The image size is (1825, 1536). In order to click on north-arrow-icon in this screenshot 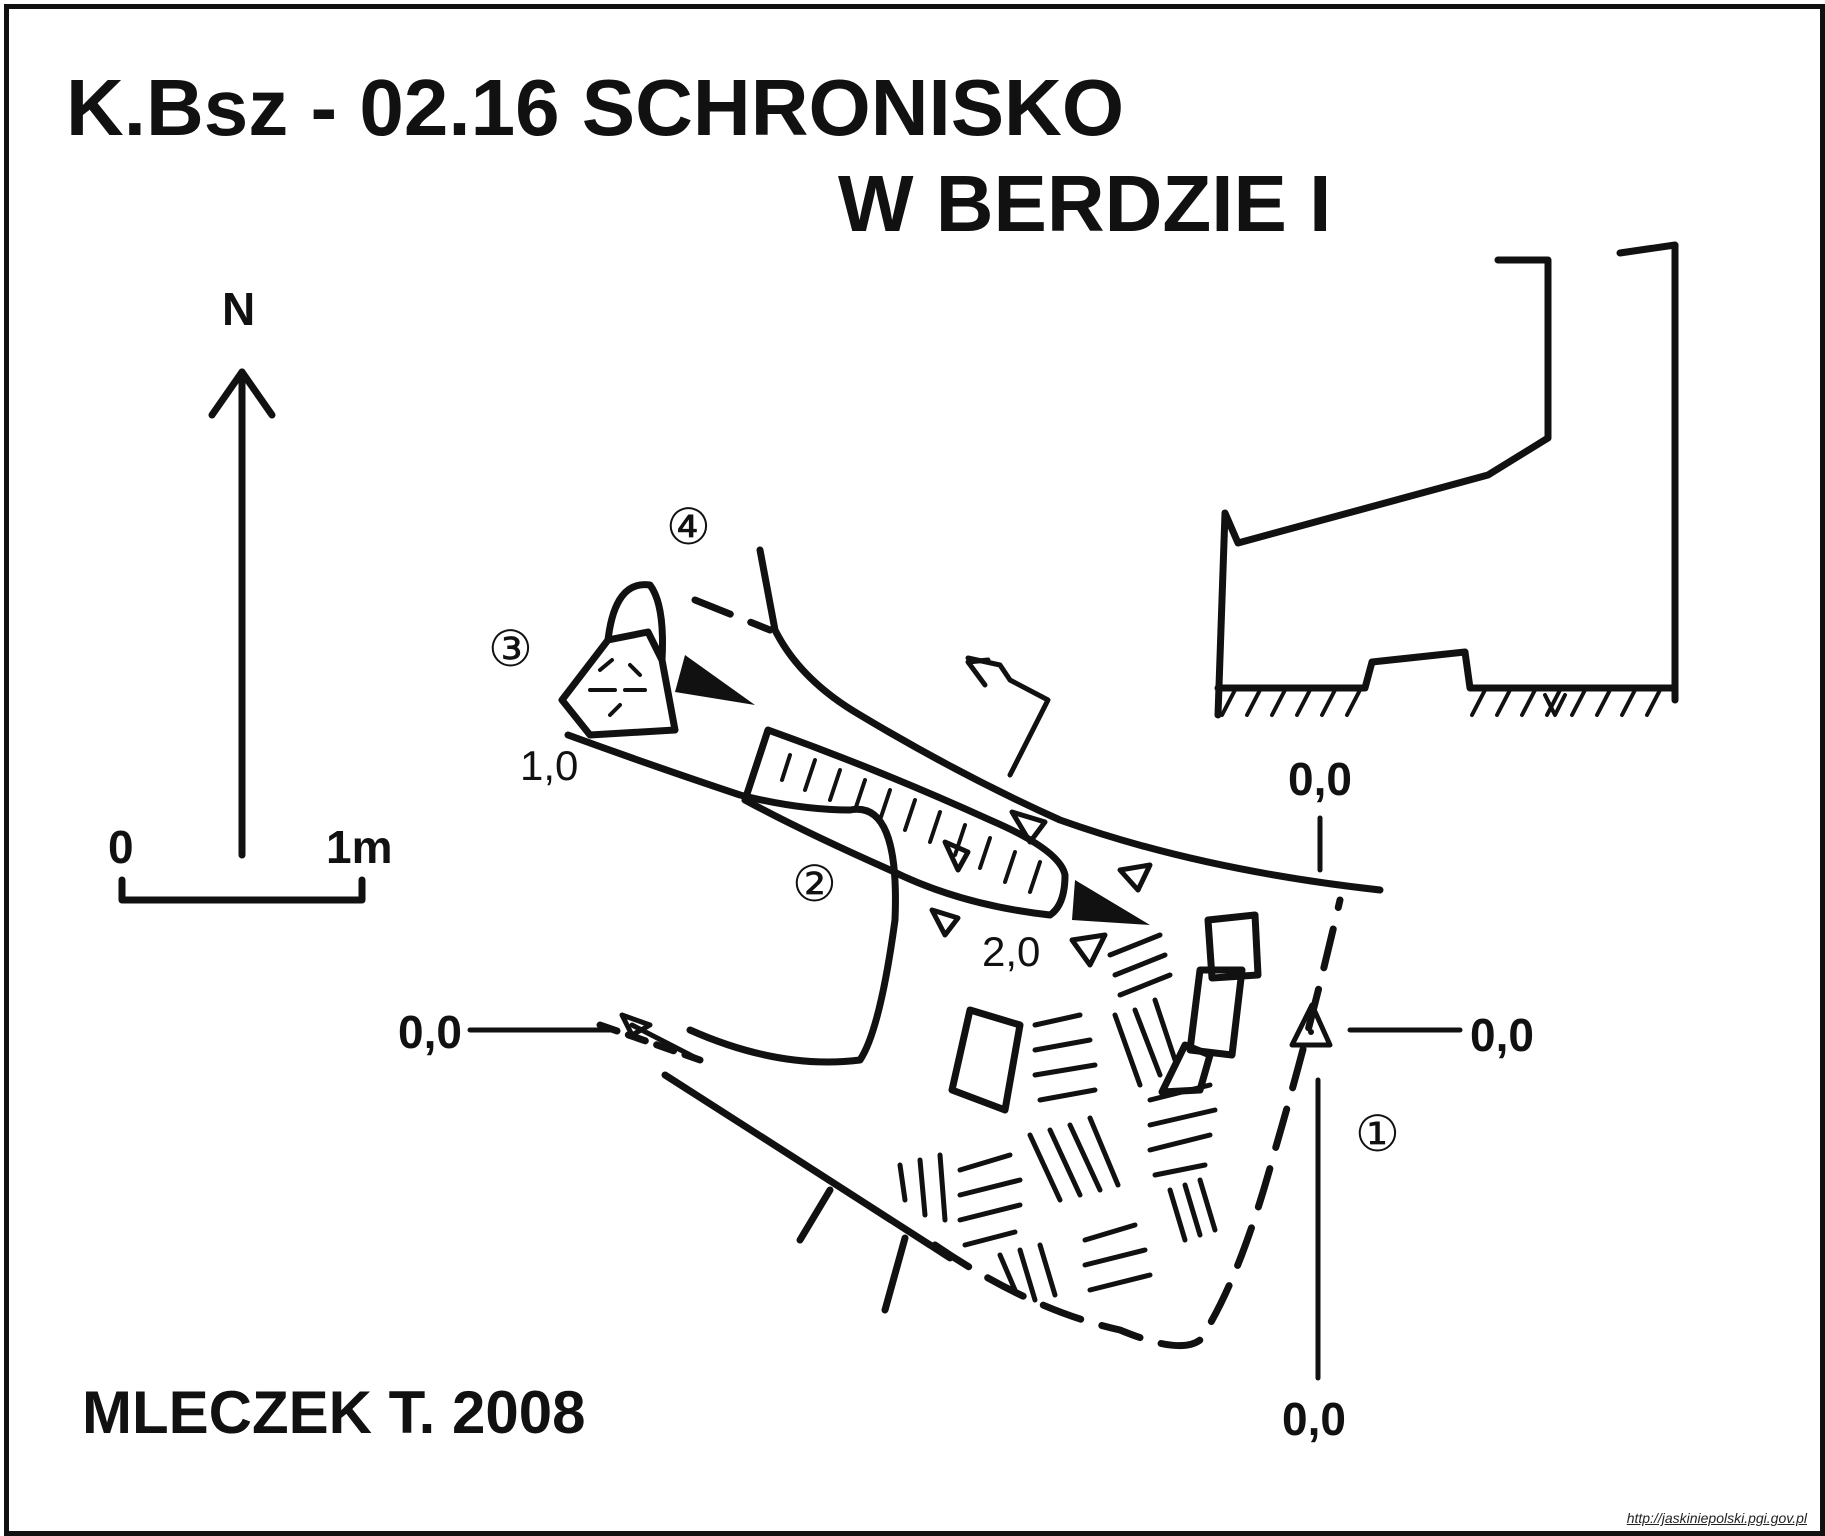, I will do `click(242, 613)`.